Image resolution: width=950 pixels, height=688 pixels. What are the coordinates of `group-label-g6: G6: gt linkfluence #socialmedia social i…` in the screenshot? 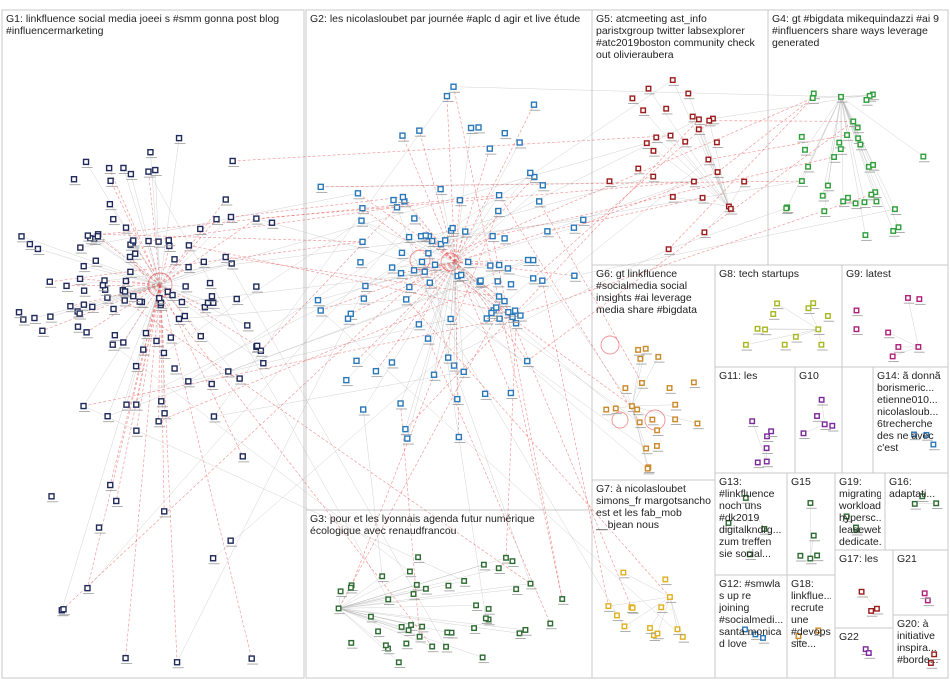 It's located at (646, 292).